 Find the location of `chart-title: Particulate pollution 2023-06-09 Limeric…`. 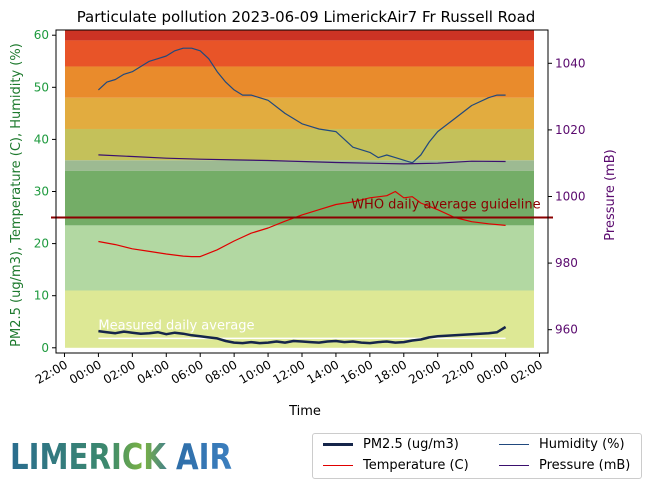

chart-title: Particulate pollution 2023-06-09 Limeric… is located at coordinates (306, 17).